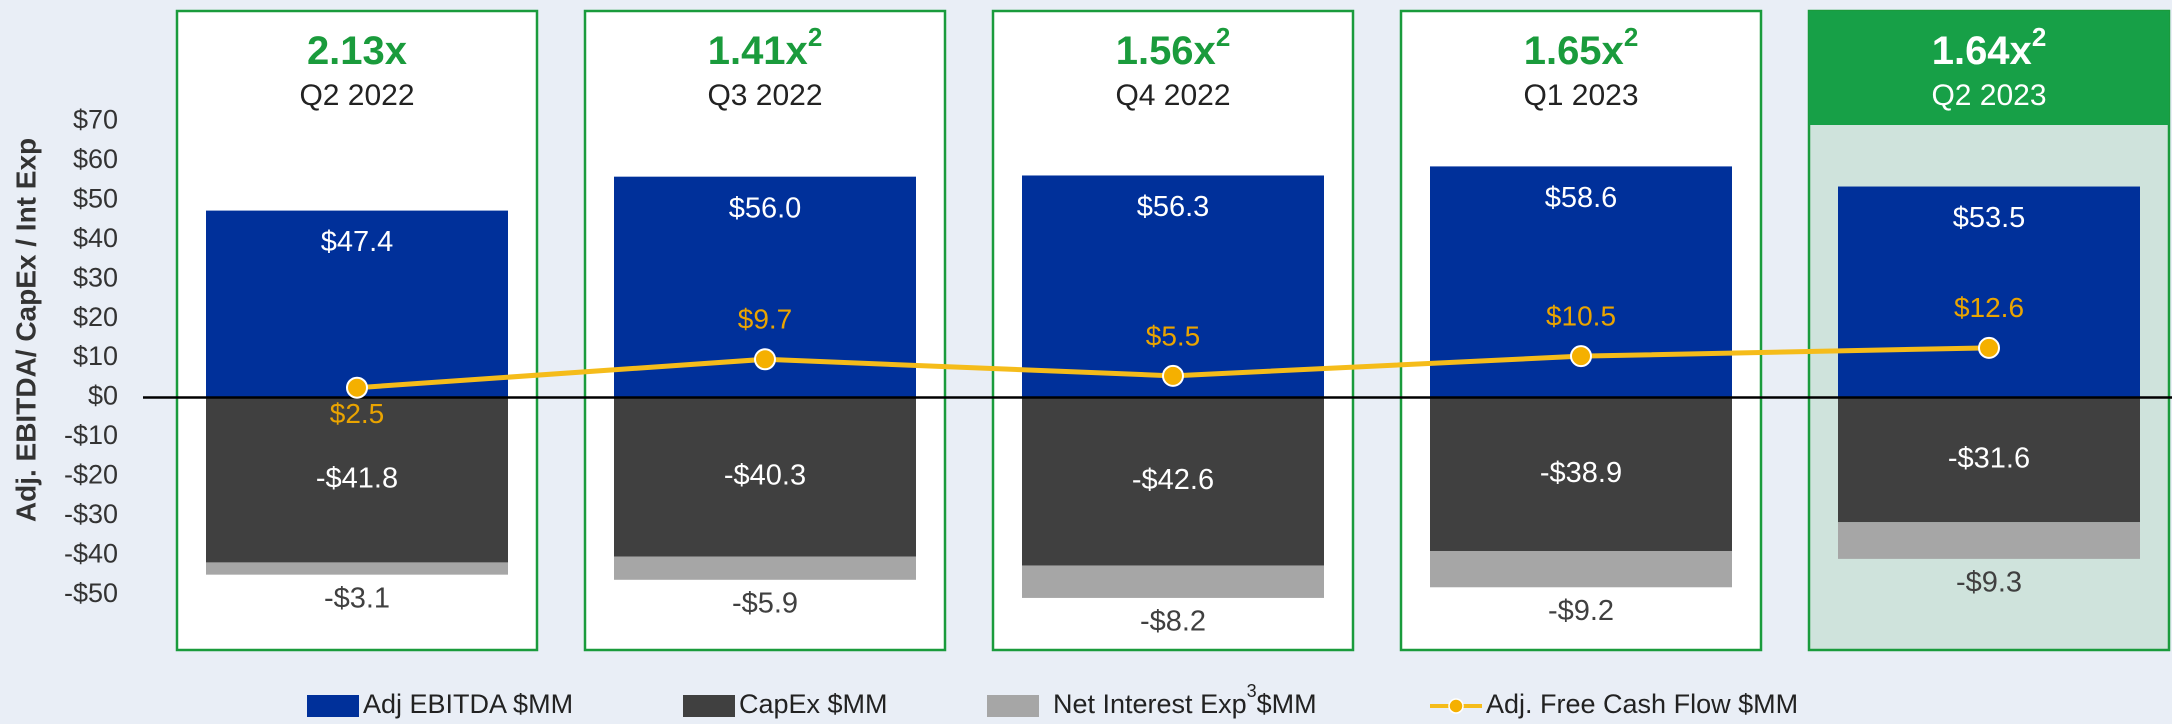 The image size is (2172, 724). Describe the element at coordinates (91, 553) in the screenshot. I see `y-tick-label: -$40` at that location.